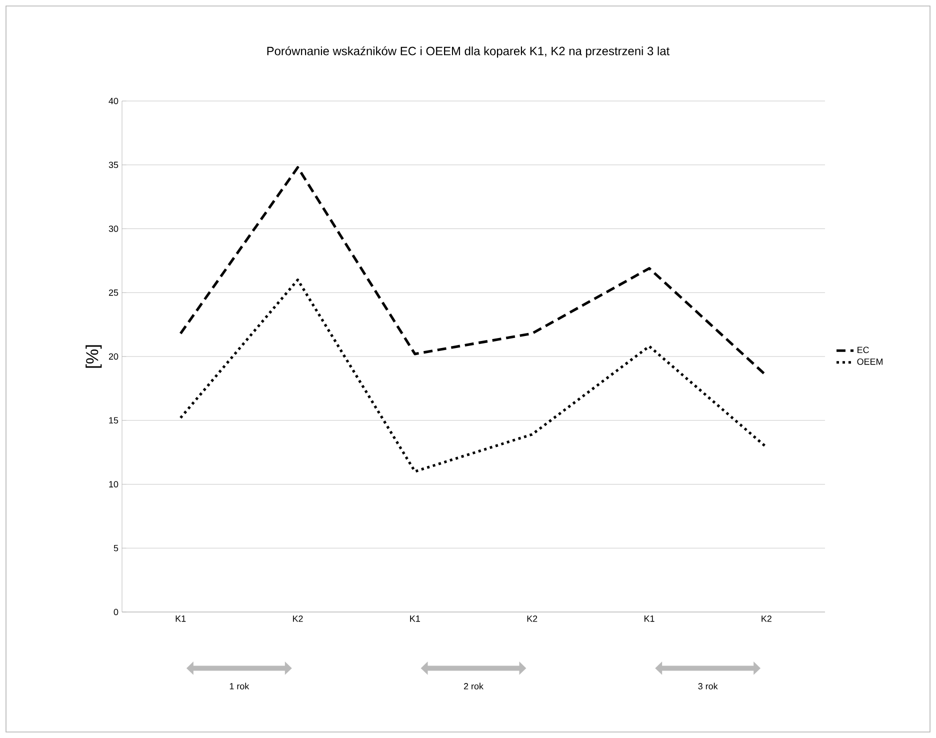  What do you see at coordinates (863, 350) in the screenshot?
I see `legend-label: EC` at bounding box center [863, 350].